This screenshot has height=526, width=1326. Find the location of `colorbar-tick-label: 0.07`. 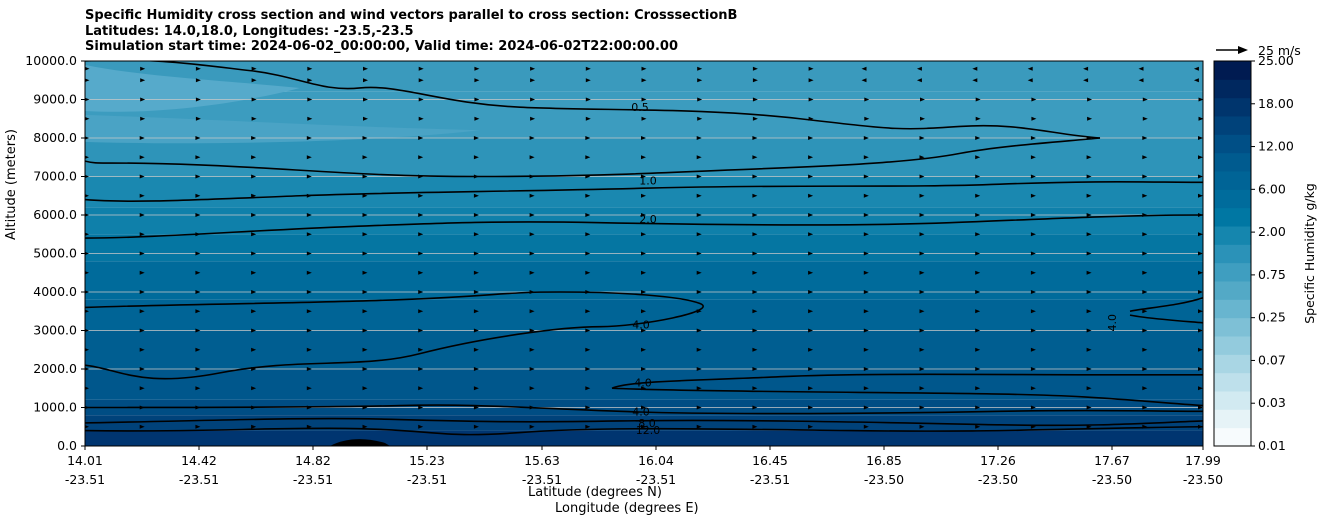

colorbar-tick-label: 0.07 is located at coordinates (1272, 359).